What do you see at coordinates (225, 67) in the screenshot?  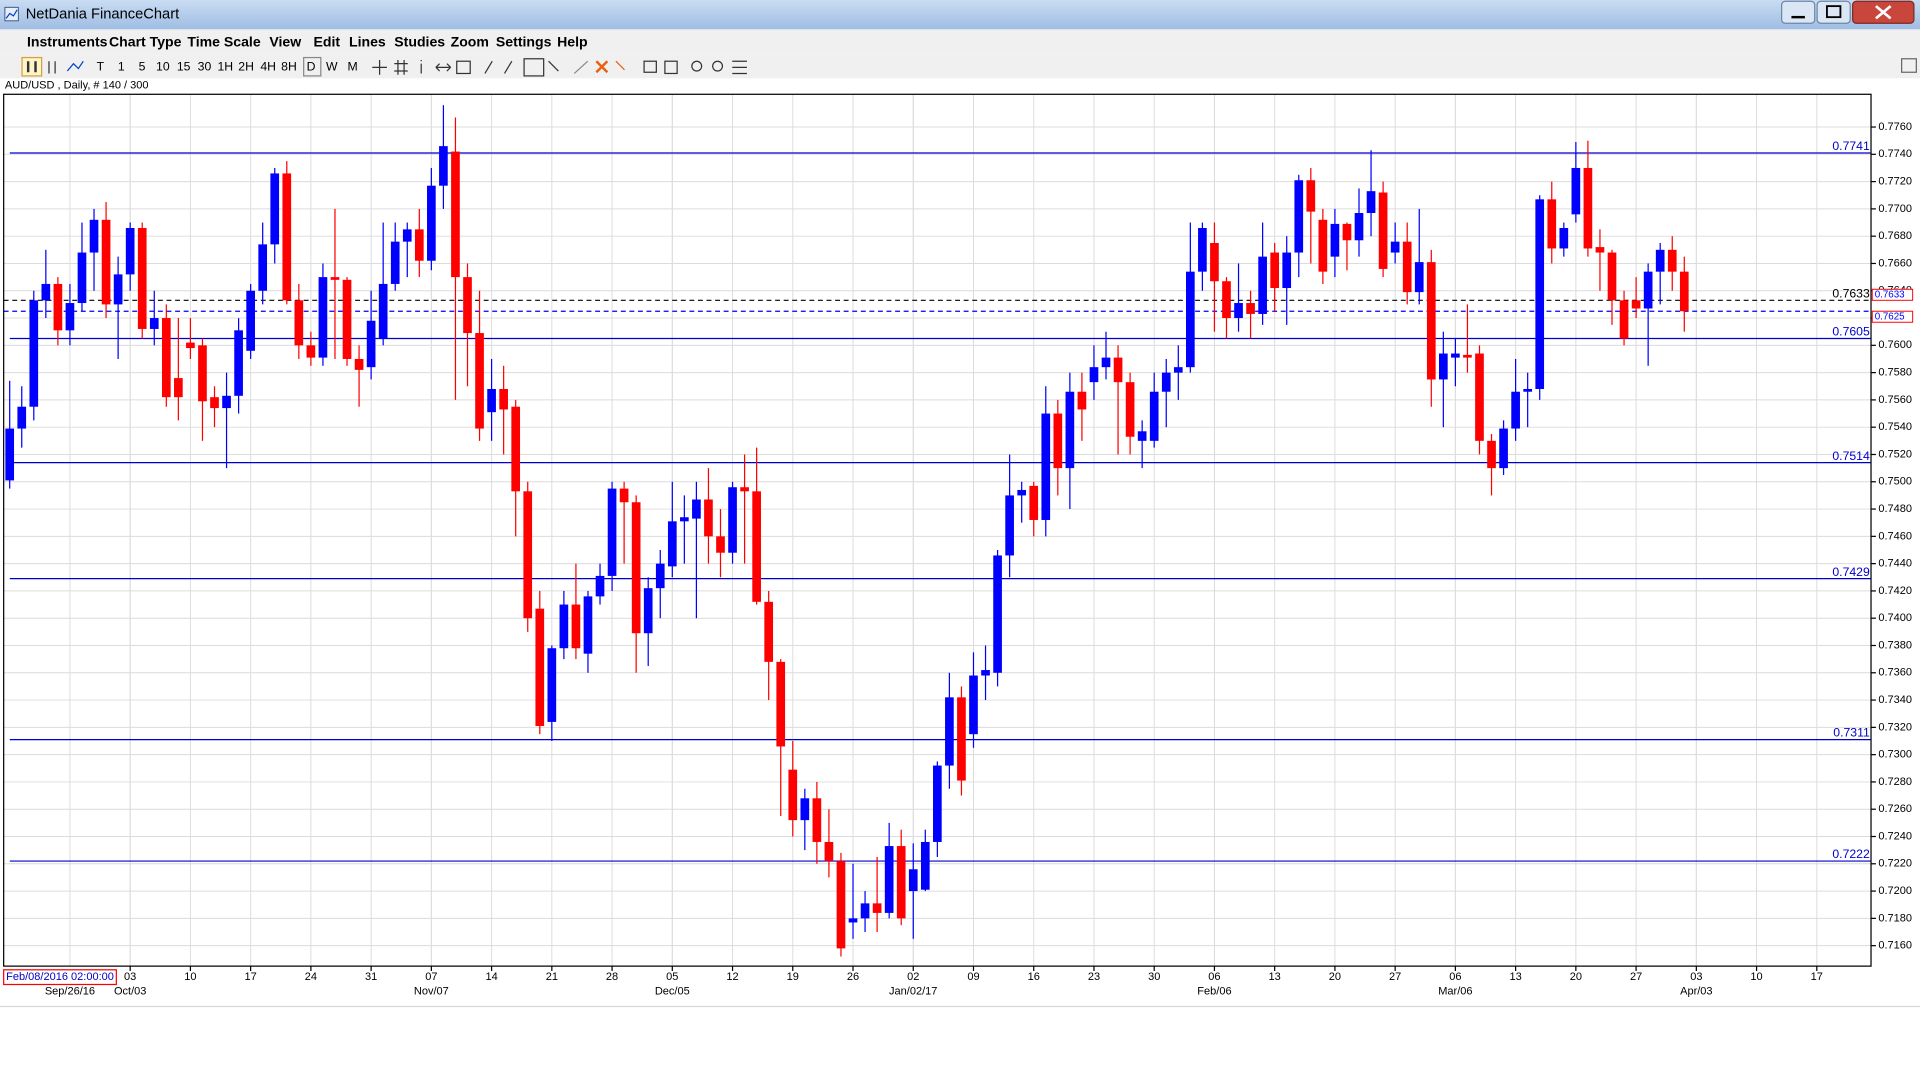 I see `period-button: 1H` at bounding box center [225, 67].